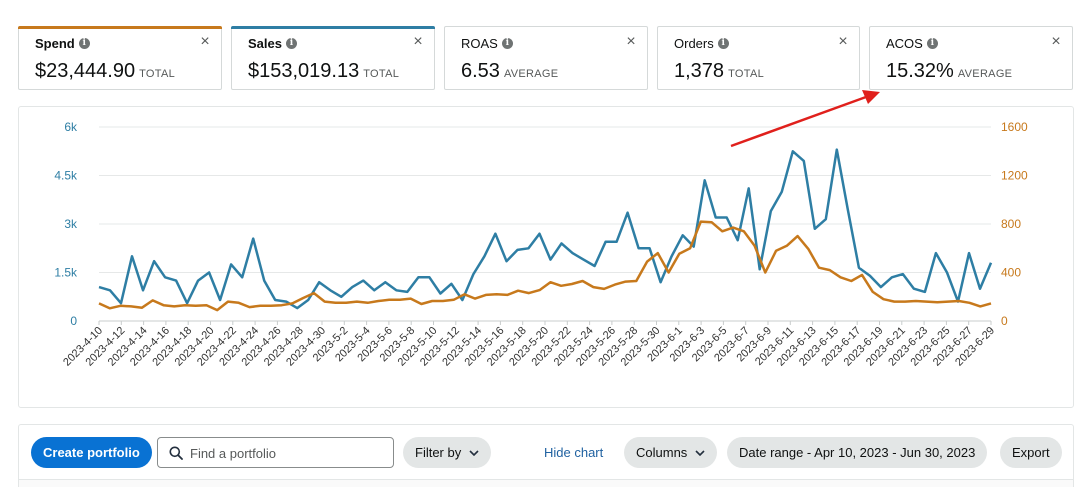 The image size is (1076, 487). Describe the element at coordinates (265, 43) in the screenshot. I see `metric-label: Sales` at that location.